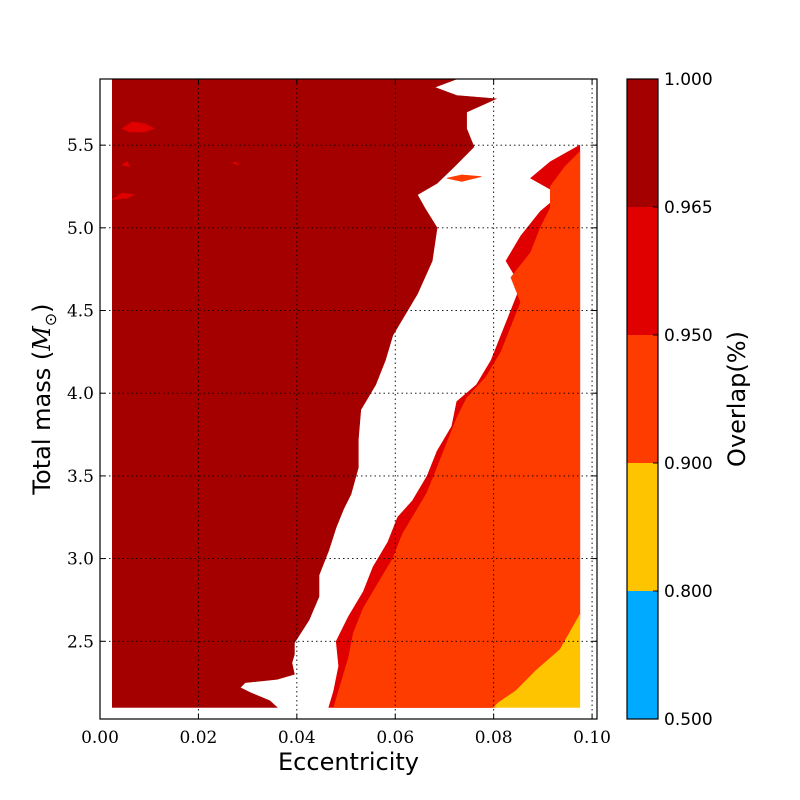 This screenshot has height=800, width=800. I want to click on x-axis-label: Eccentricity, so click(348, 762).